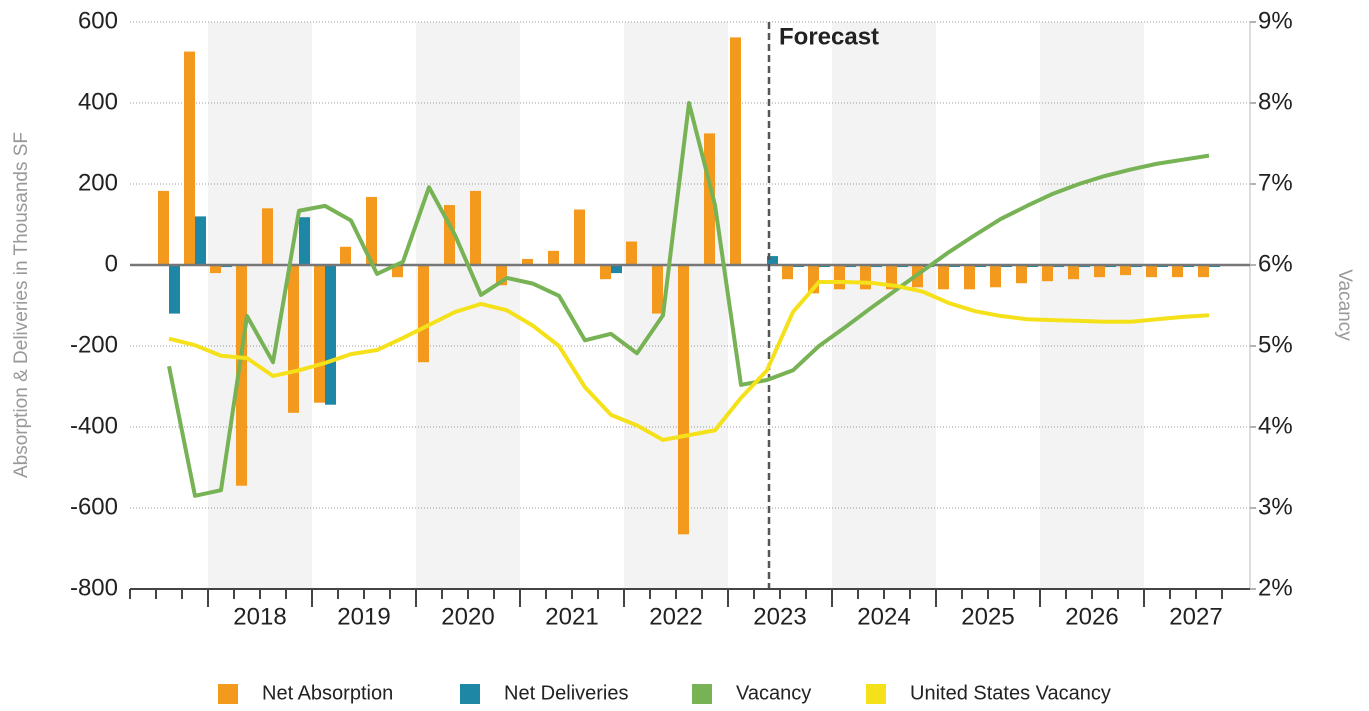 The height and width of the screenshot is (711, 1369). Describe the element at coordinates (1344, 305) in the screenshot. I see `y2-axis-title: Vacancy` at that location.